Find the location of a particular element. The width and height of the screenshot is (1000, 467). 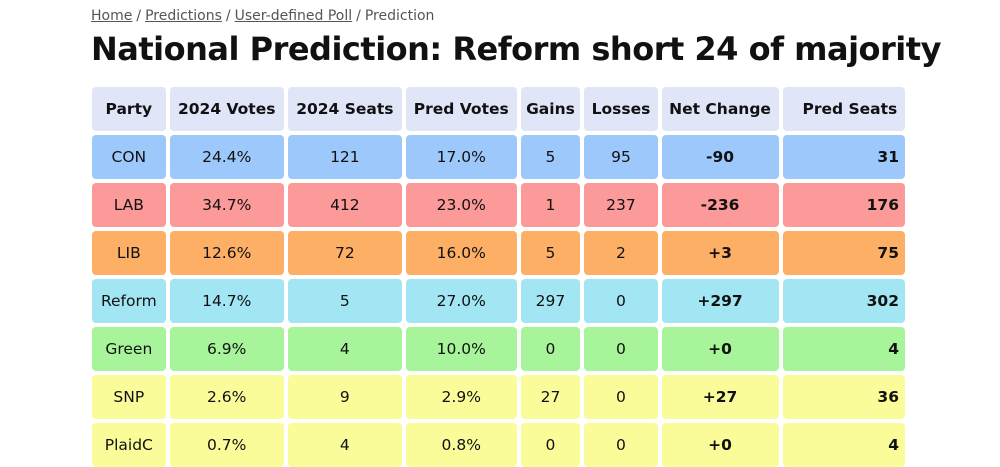

pred-seats-cell: 31 is located at coordinates (843, 157).